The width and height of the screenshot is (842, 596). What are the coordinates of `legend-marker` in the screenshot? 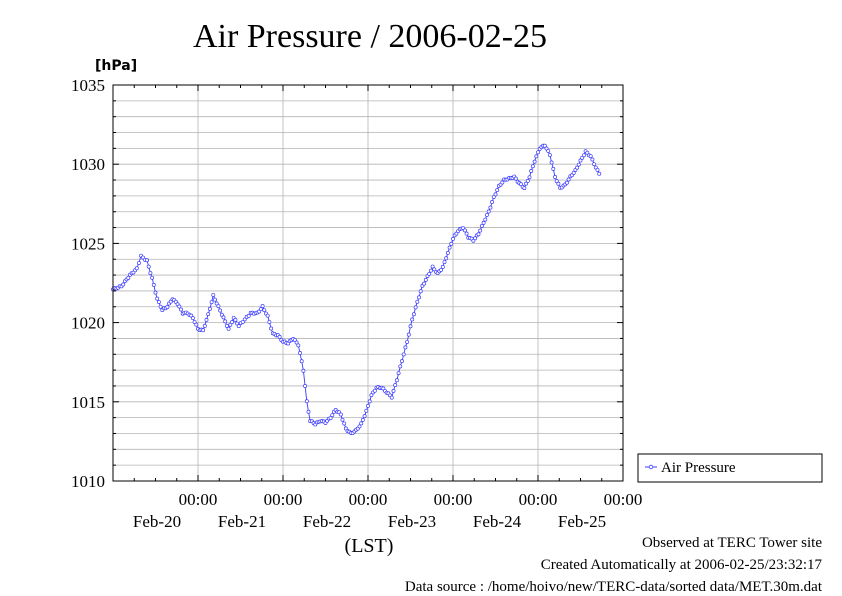 It's located at (651, 467).